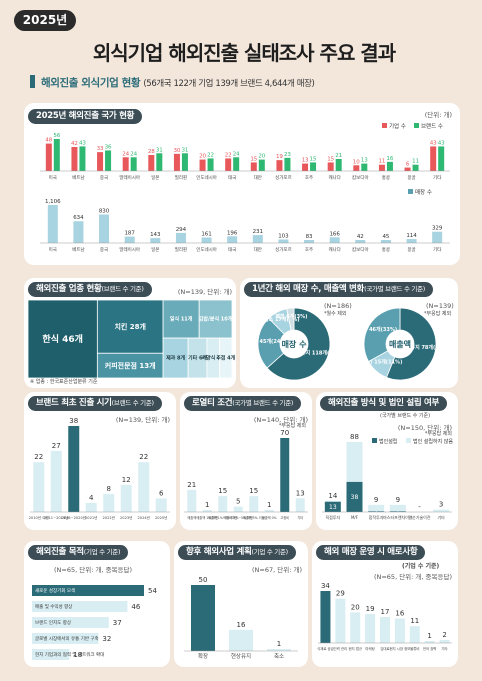  I want to click on label-brands: 22, so click(210, 155).